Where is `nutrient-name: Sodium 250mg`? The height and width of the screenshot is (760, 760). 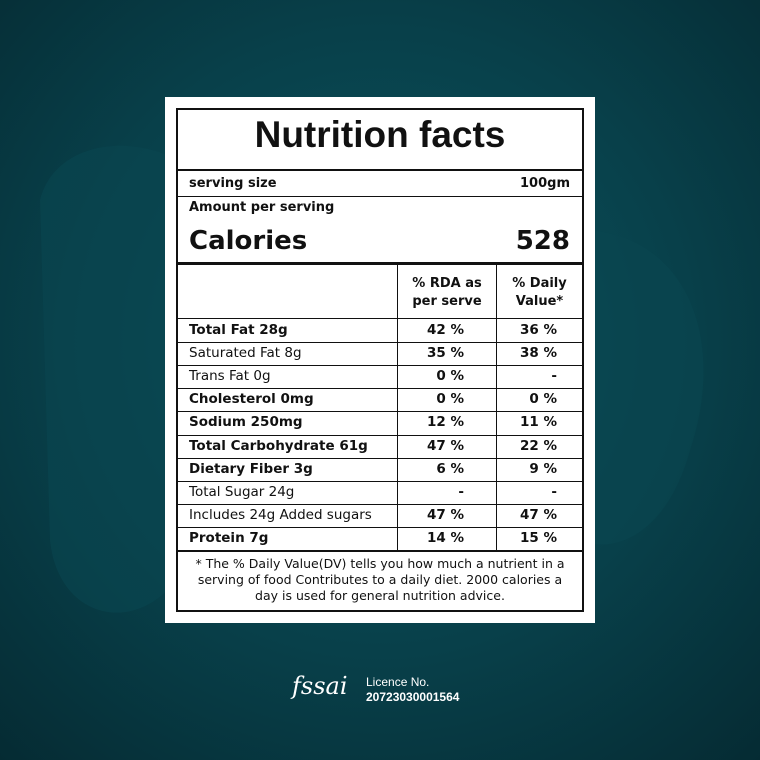 nutrient-name: Sodium 250mg is located at coordinates (246, 422).